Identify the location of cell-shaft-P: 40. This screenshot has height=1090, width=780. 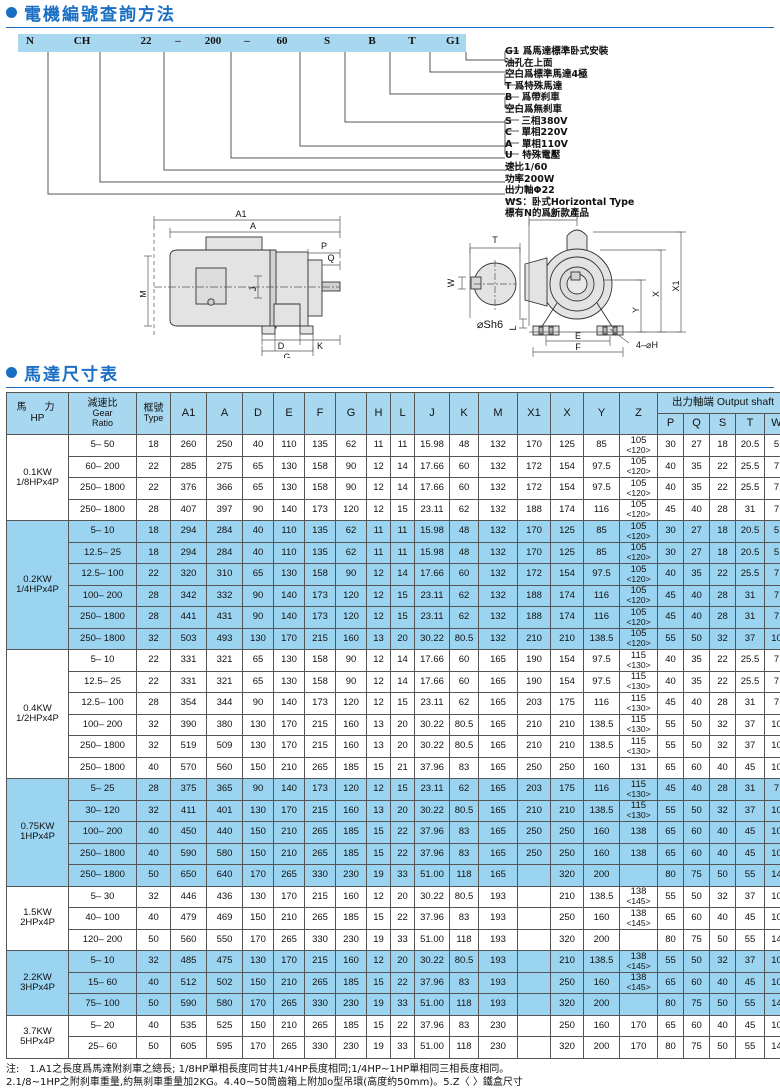
(671, 661).